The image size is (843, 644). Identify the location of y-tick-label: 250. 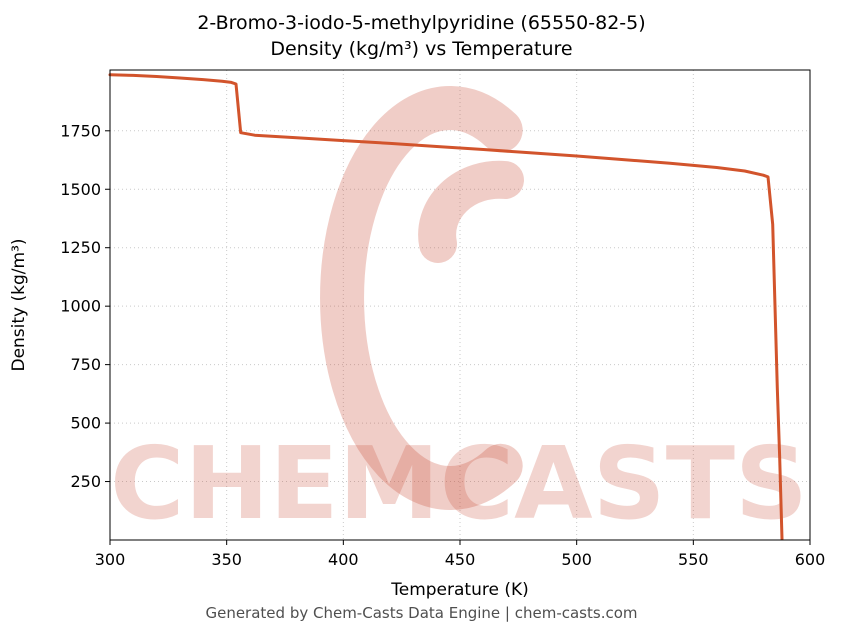
(85, 481).